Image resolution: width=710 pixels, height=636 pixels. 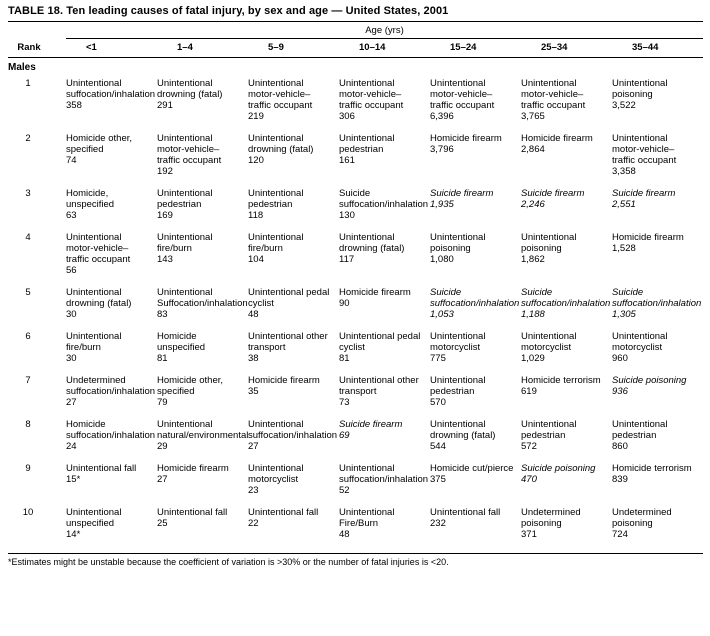 I want to click on cause-text: Suicide suffocation/inhalation, so click(x=657, y=298).